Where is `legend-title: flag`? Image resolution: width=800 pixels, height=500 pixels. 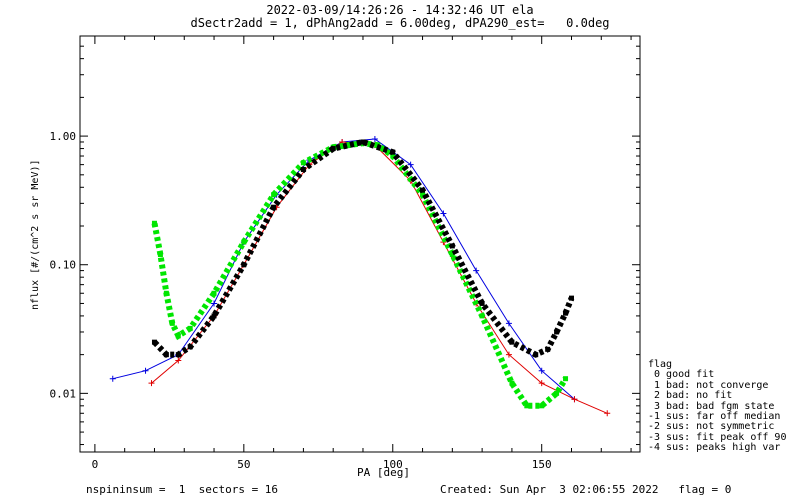
legend-title: flag is located at coordinates (660, 364).